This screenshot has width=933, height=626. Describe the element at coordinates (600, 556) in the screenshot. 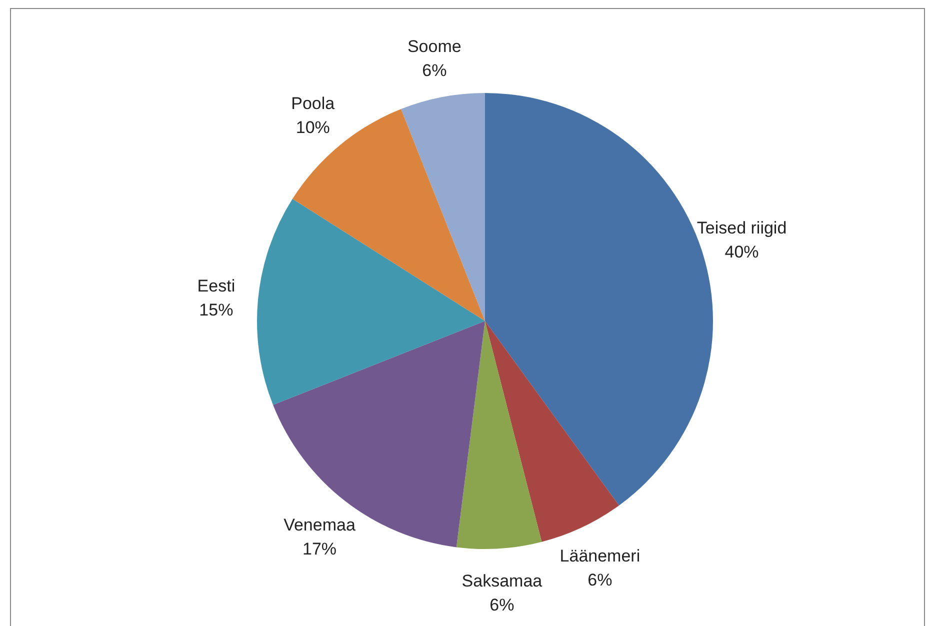

I see `slice-label: Läänemeri` at that location.